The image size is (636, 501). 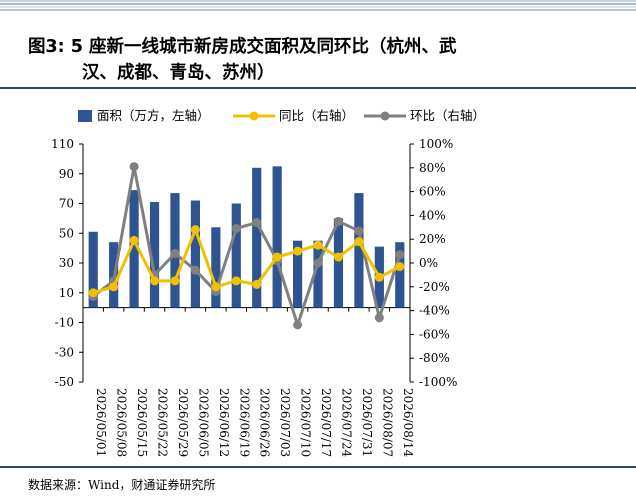 I want to click on yoy-line, so click(x=246, y=260).